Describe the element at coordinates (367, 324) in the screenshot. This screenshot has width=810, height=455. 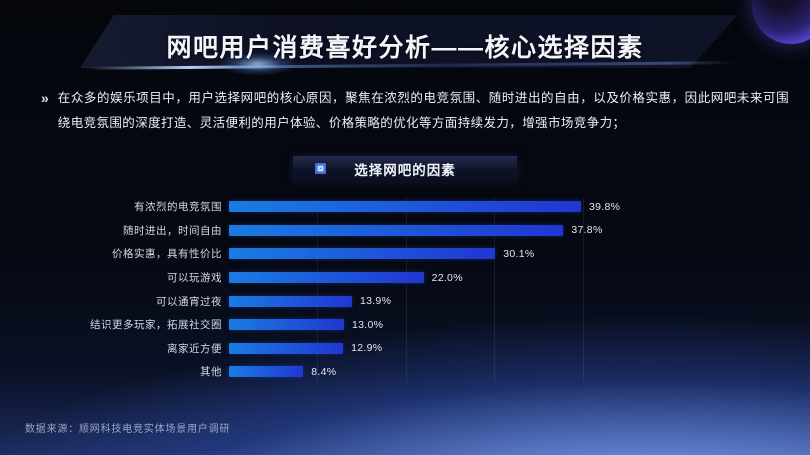
I see `bar-value-label: 13.0%` at that location.